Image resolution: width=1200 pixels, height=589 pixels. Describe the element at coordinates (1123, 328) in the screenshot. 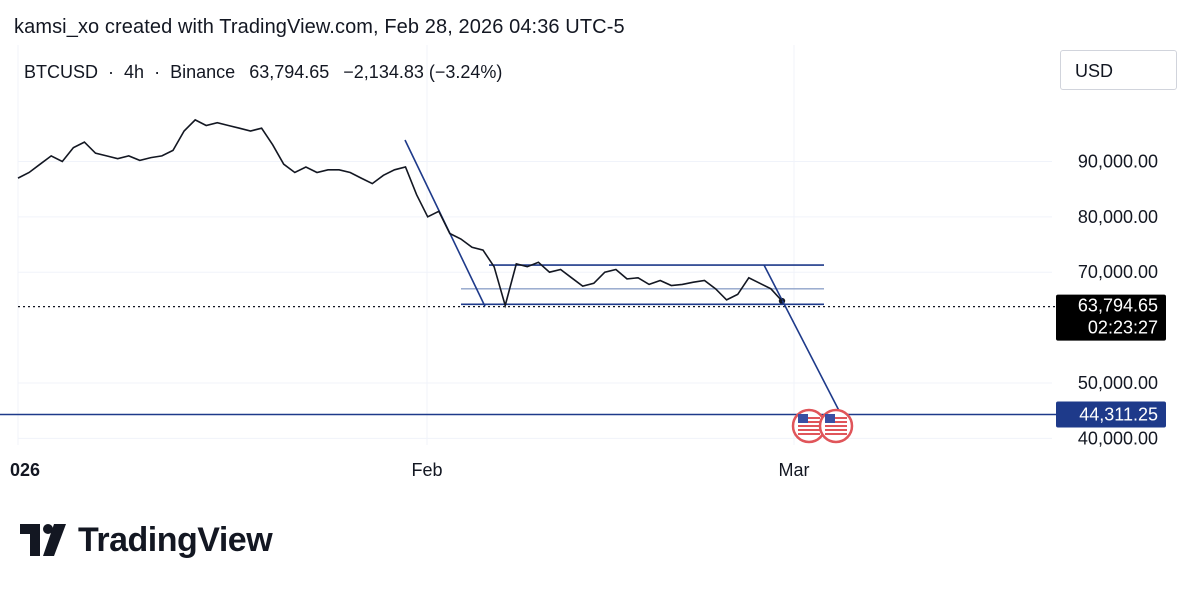

I see `countdown-label: 02:23:27` at that location.